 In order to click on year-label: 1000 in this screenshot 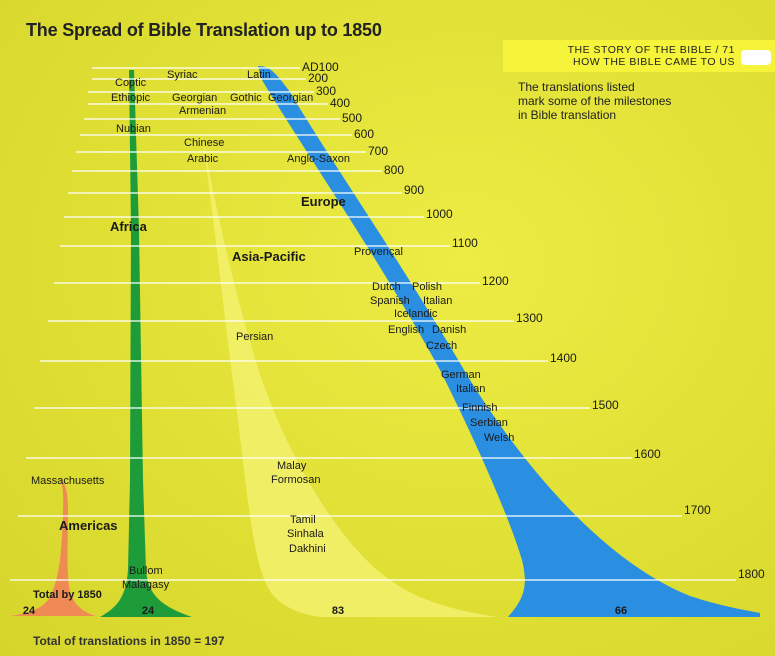, I will do `click(439, 214)`.